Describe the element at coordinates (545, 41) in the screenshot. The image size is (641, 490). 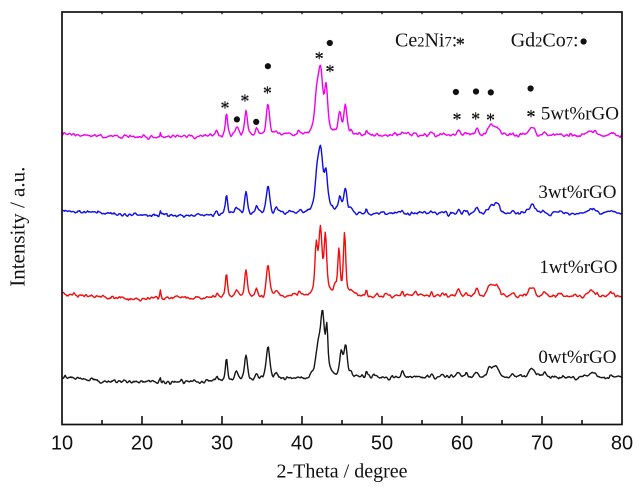
I see `svg-text: Gd2Co7:` at that location.